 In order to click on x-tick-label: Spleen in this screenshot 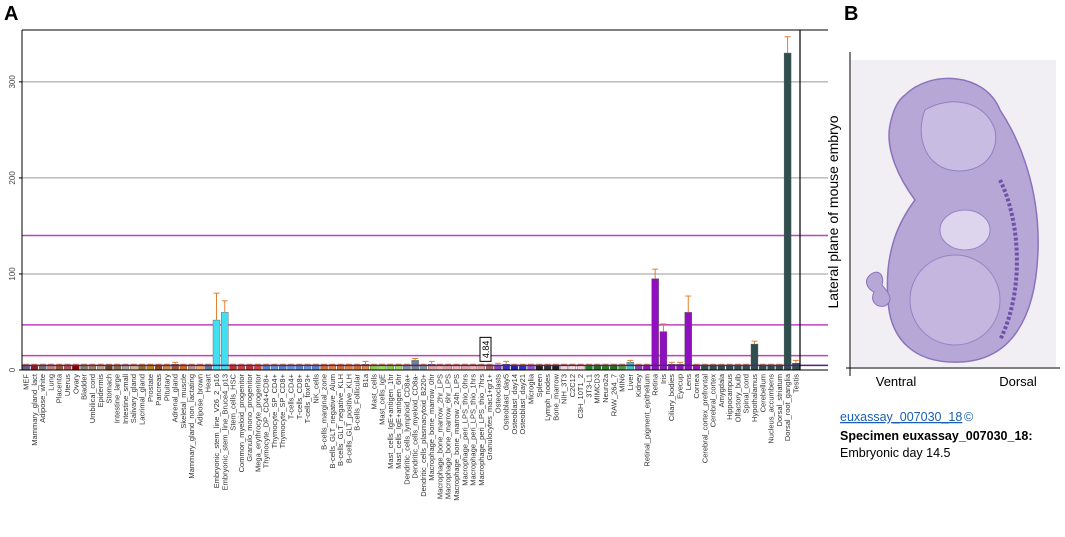, I will do `click(539, 385)`.